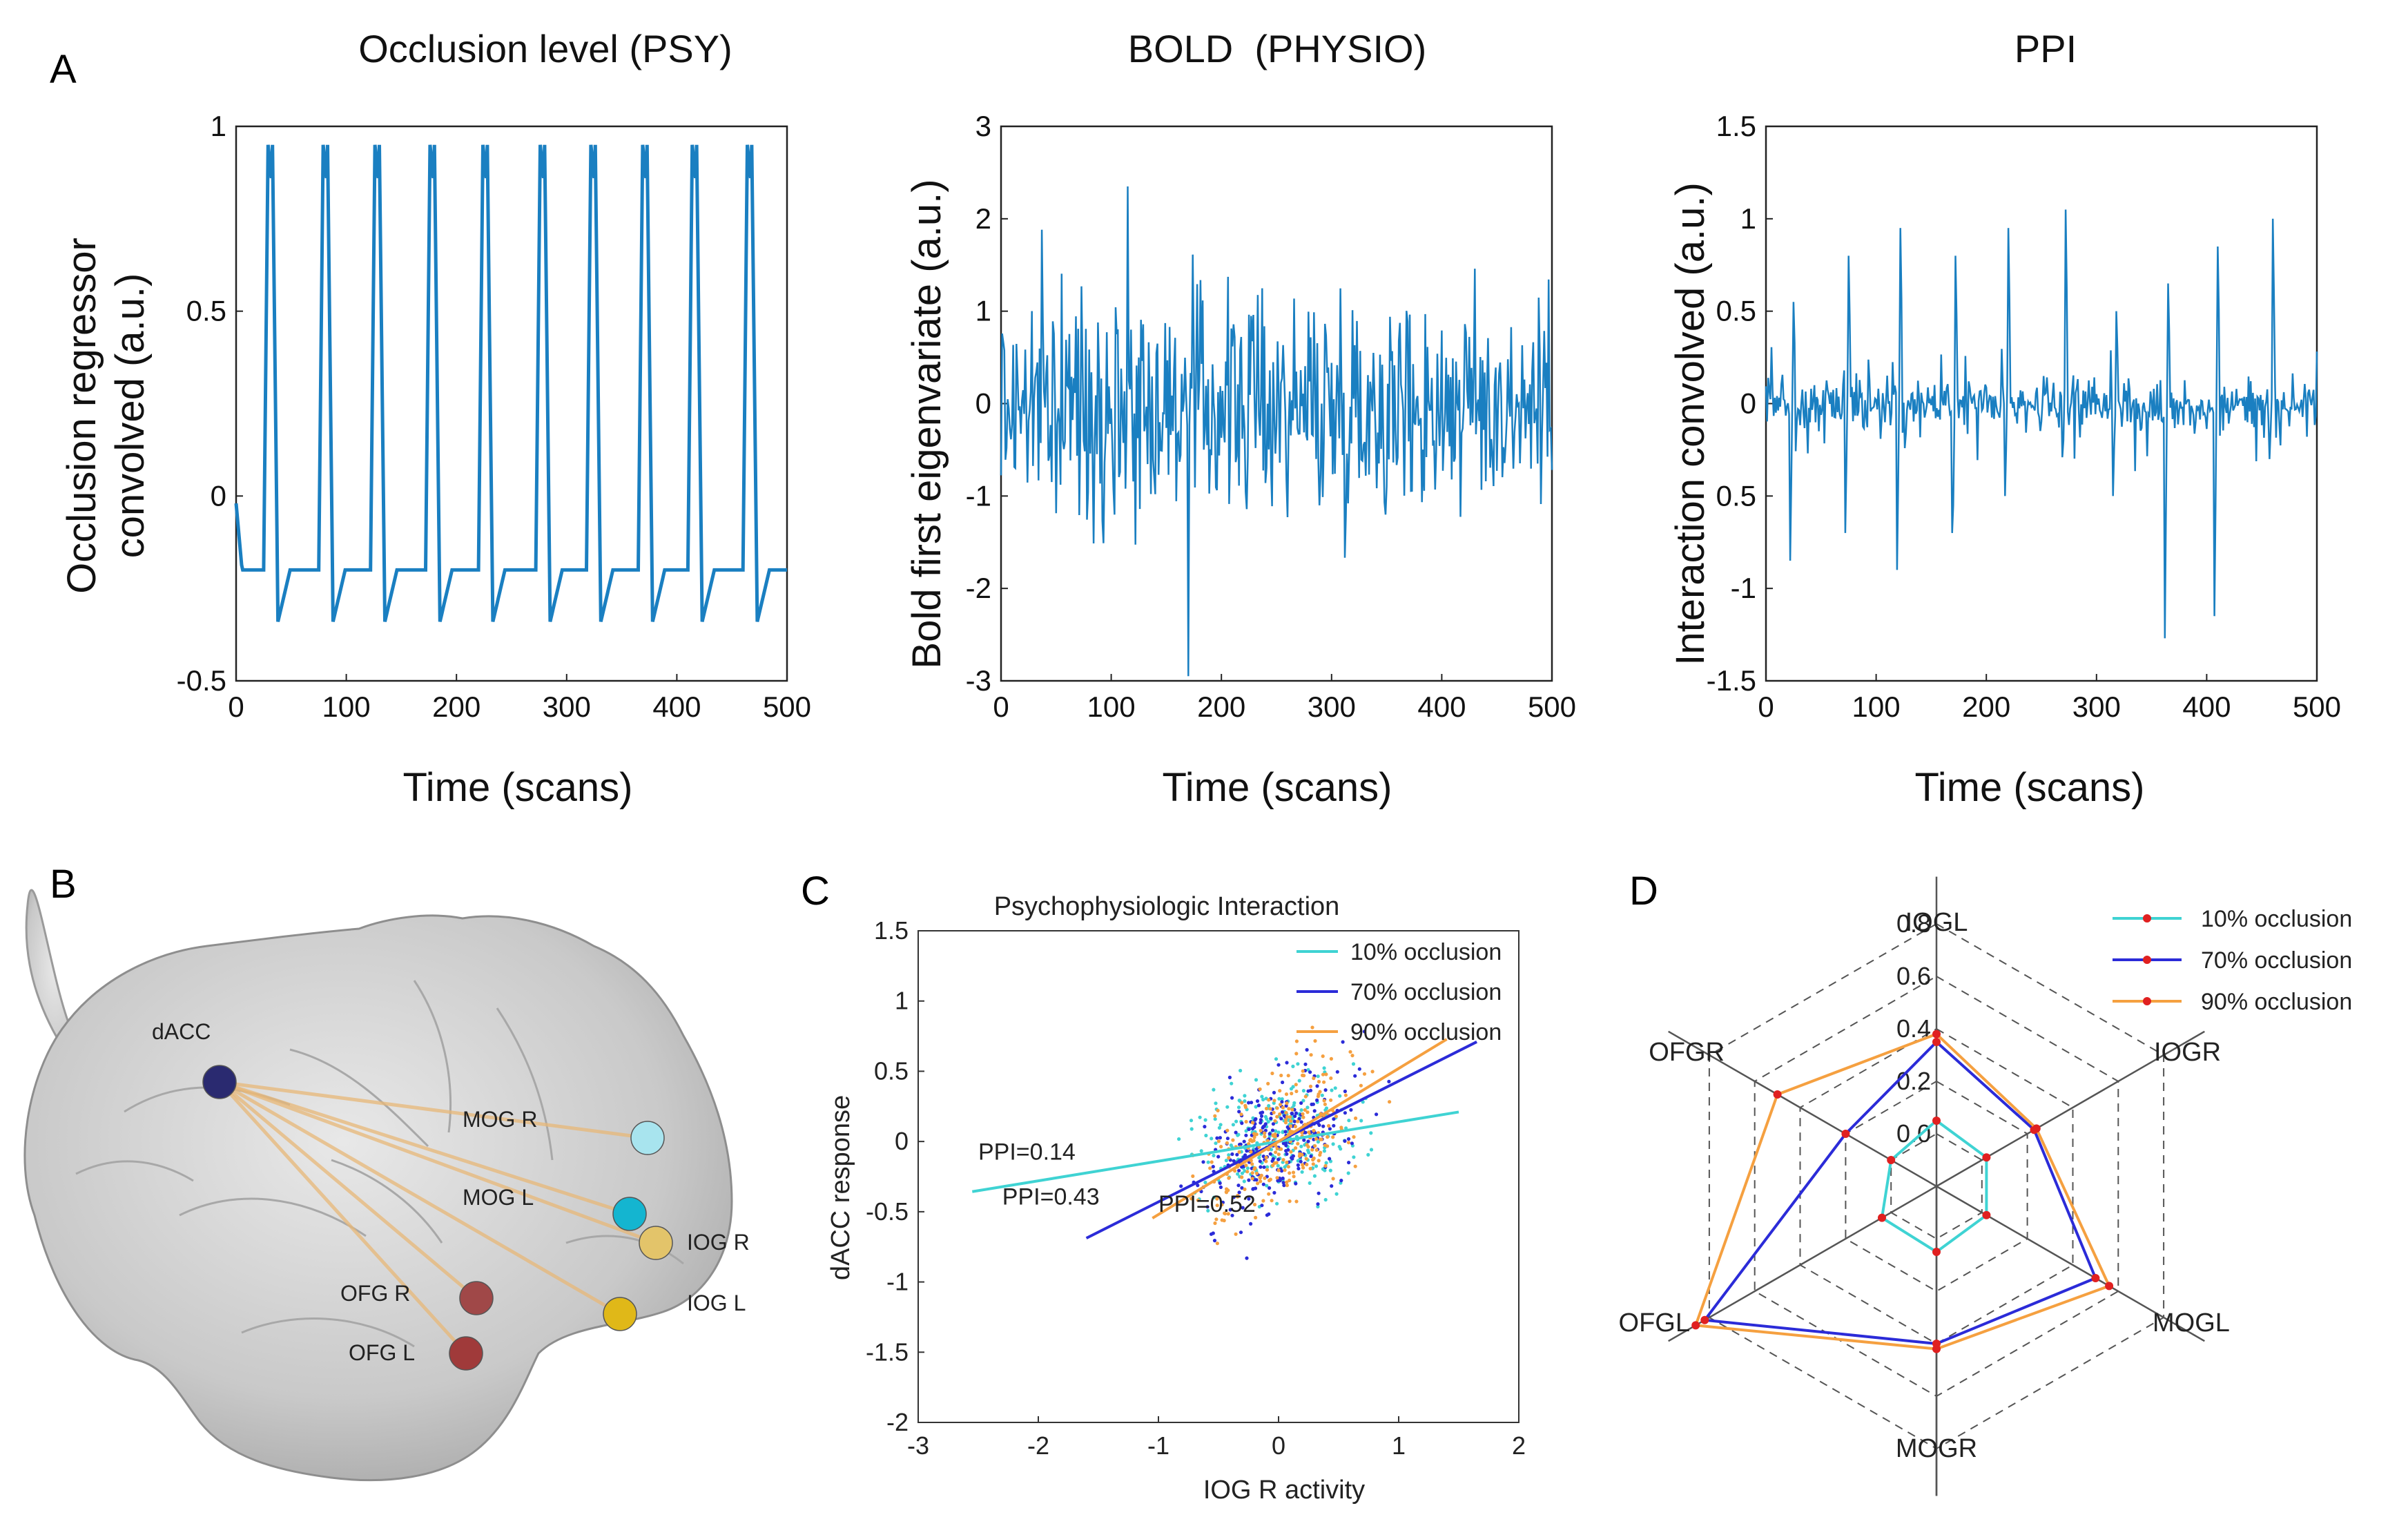  I want to click on brain-node-label: MOG R, so click(500, 1119).